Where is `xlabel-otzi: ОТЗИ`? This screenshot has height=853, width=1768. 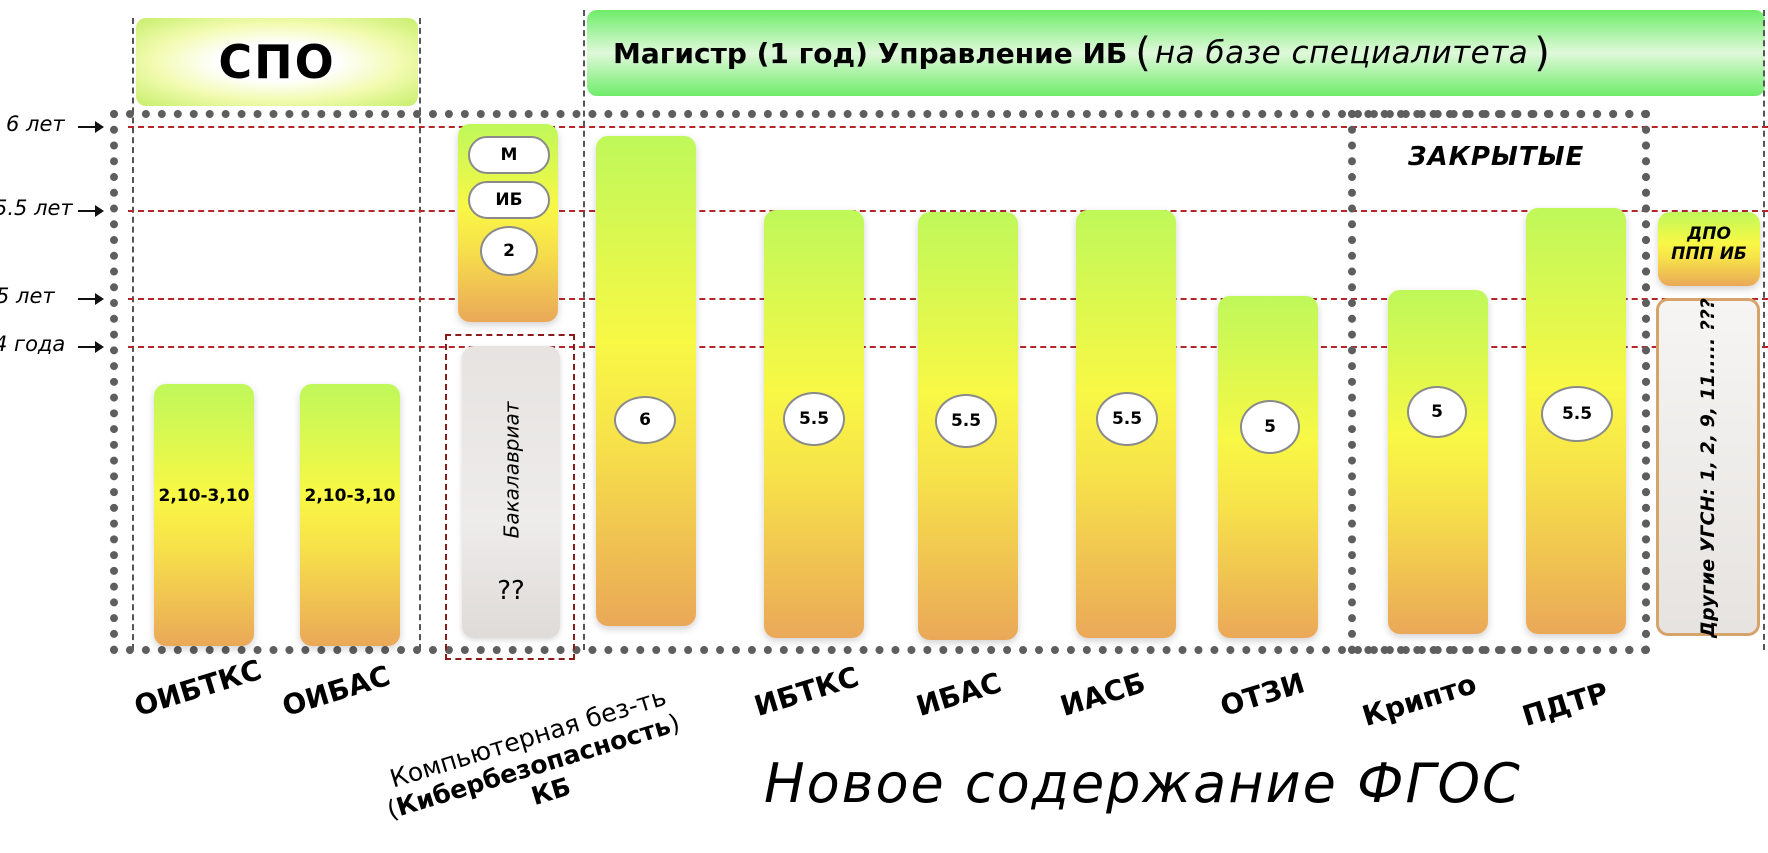
xlabel-otzi: ОТЗИ is located at coordinates (1262, 694).